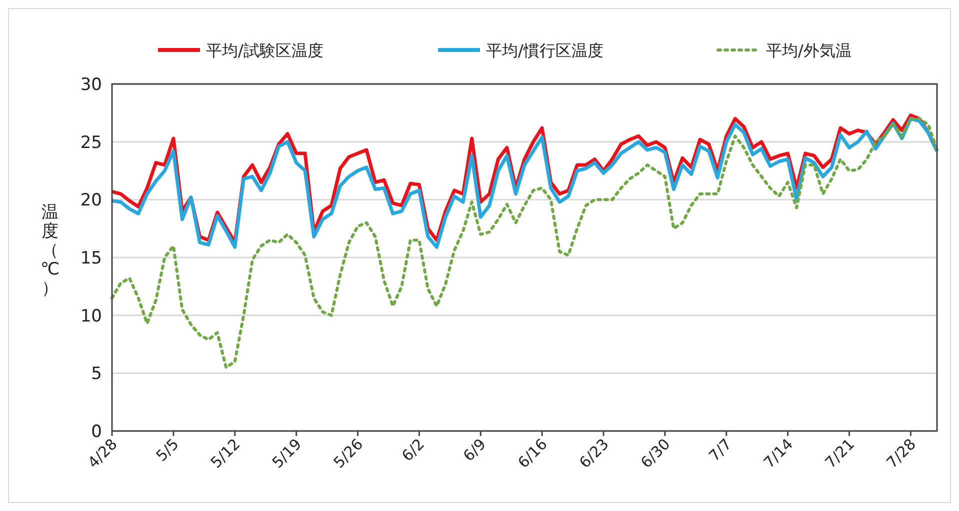 The height and width of the screenshot is (511, 959). What do you see at coordinates (475, 450) in the screenshot?
I see `x-tick-label: 6/9` at bounding box center [475, 450].